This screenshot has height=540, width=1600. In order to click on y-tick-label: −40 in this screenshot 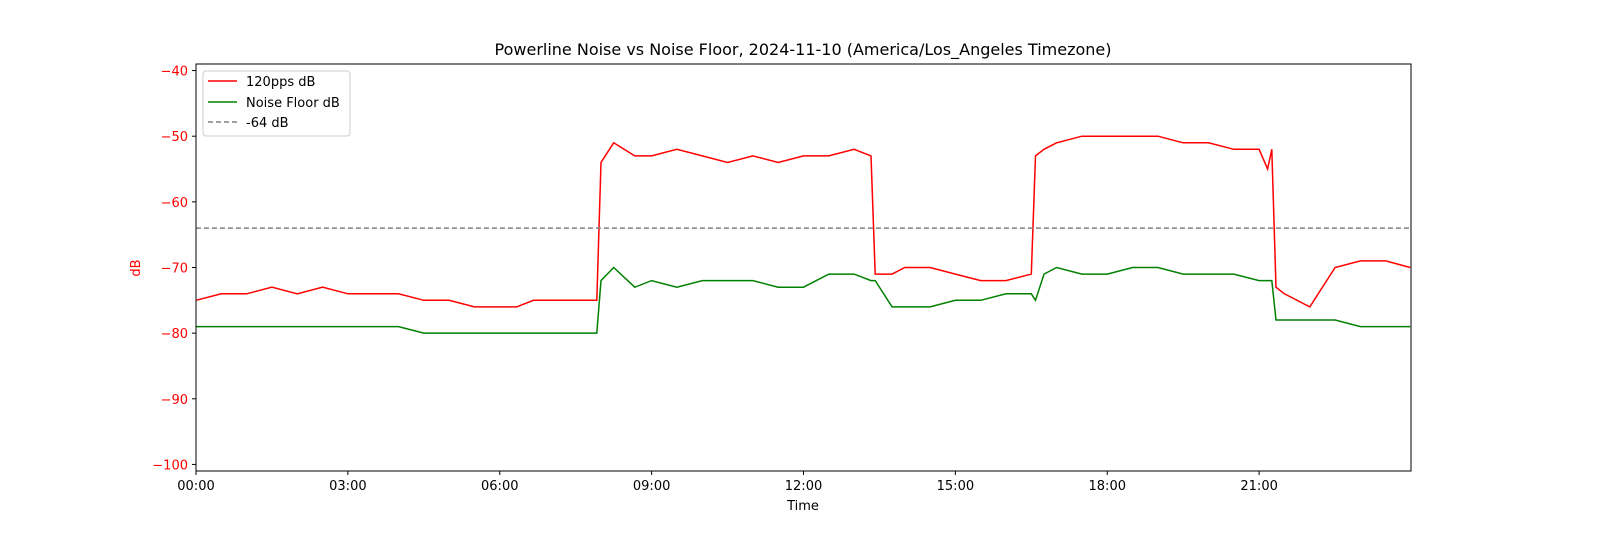, I will do `click(174, 72)`.